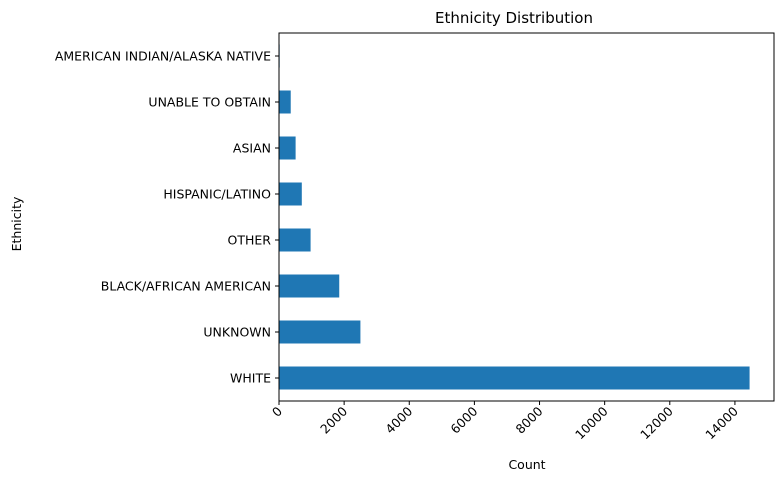 This screenshot has height=482, width=784. What do you see at coordinates (16, 223) in the screenshot?
I see `y-axis-label: Ethnicity` at bounding box center [16, 223].